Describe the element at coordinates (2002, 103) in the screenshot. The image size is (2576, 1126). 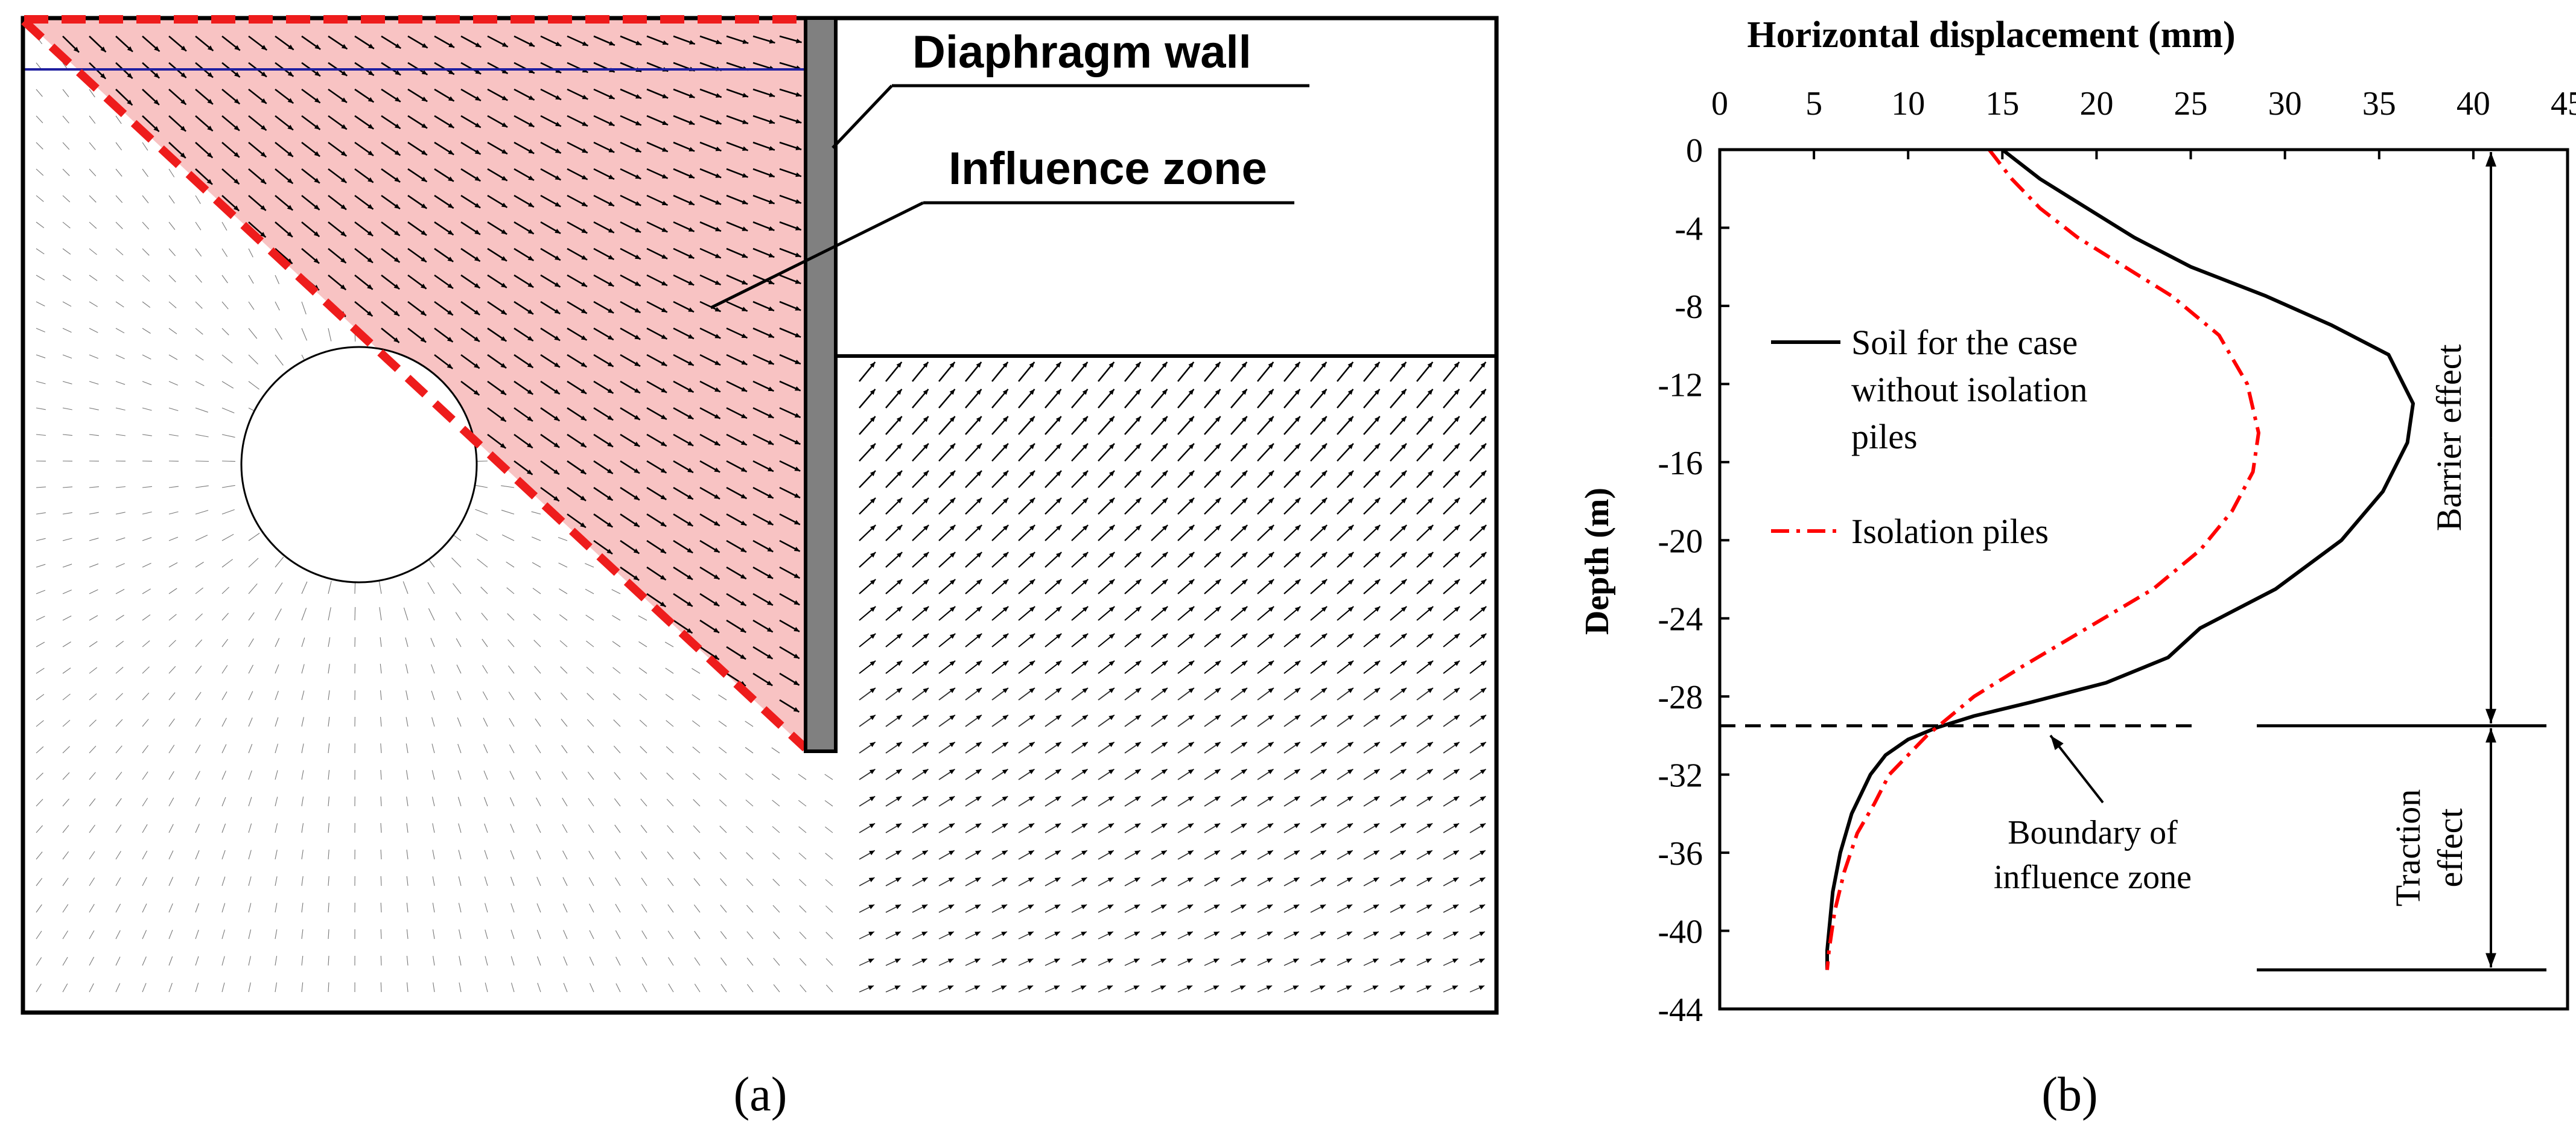
I see `x-tick-label: 15` at that location.